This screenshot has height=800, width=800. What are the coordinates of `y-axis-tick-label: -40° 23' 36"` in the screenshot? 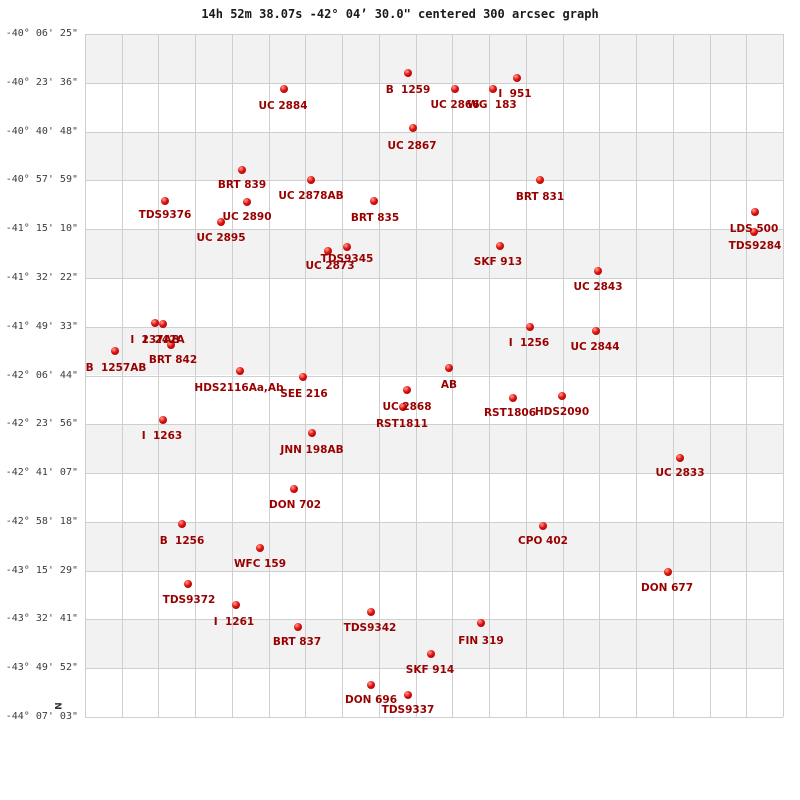 It's located at (41, 82).